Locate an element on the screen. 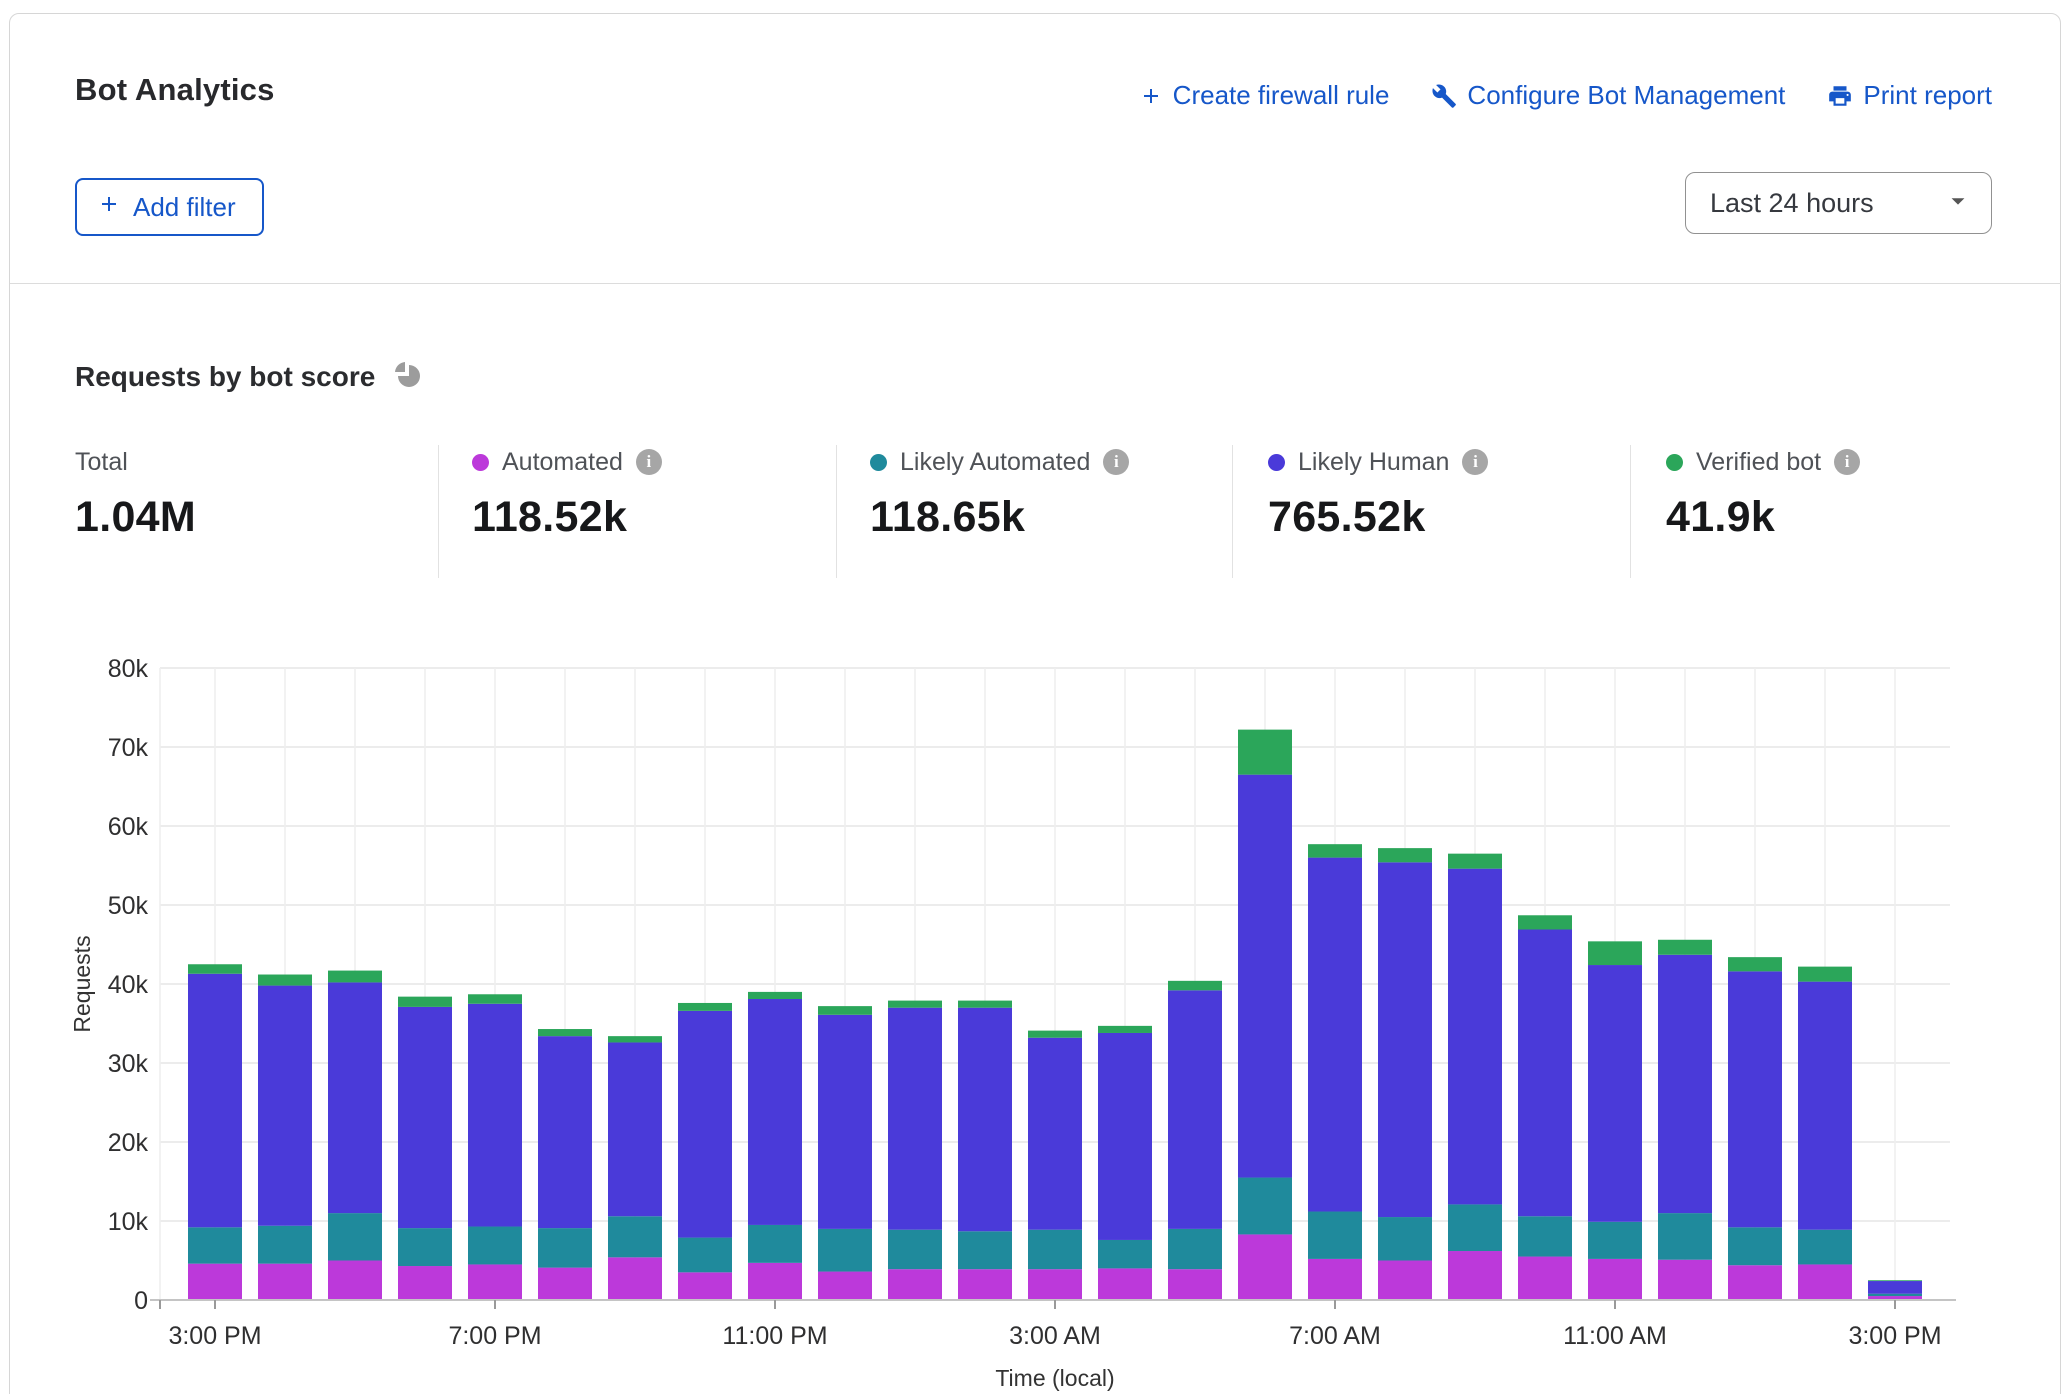 Image resolution: width=2070 pixels, height=1394 pixels. add-filter-button: Add filter is located at coordinates (169, 207).